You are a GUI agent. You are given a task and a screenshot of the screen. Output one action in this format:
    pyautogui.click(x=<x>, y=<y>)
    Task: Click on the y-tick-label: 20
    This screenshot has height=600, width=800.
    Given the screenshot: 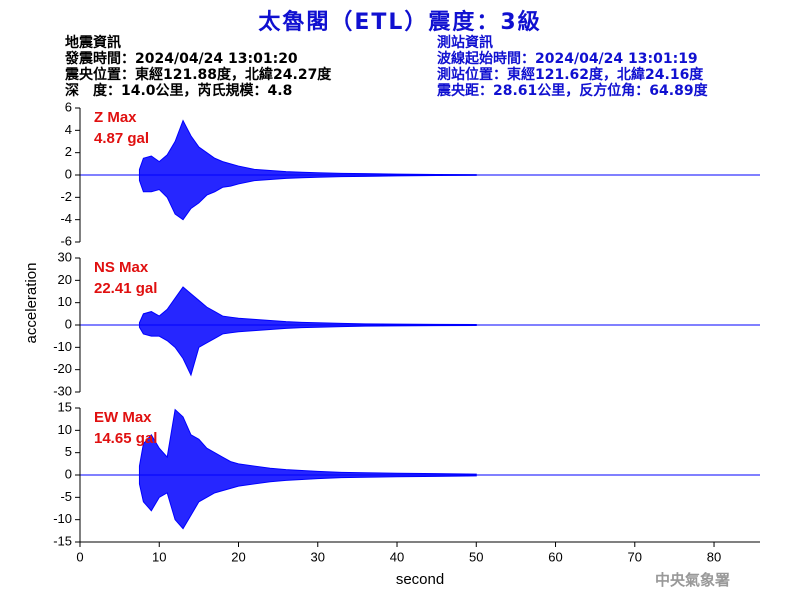 What is the action you would take?
    pyautogui.click(x=65, y=279)
    